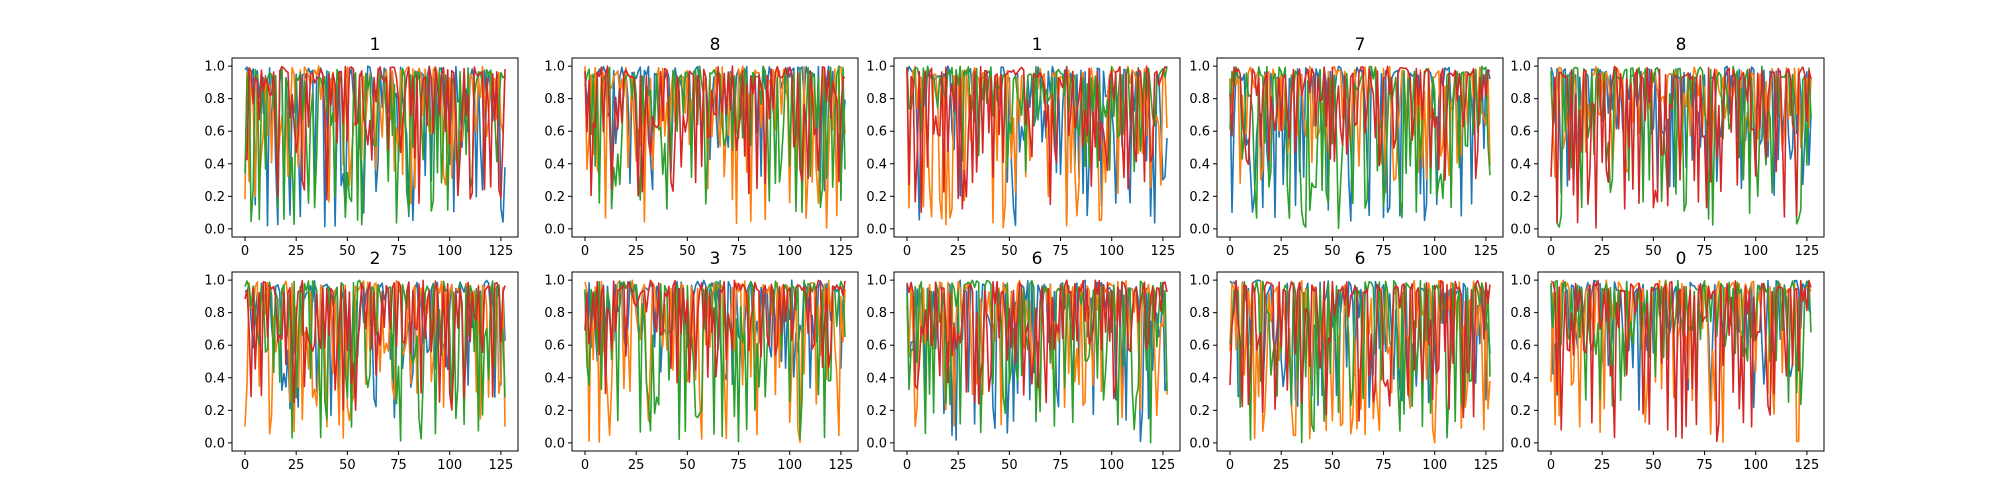  I want to click on subplot-1: 0.0 0.2 0.4 0.6 0.8 1.0 0 25 50 75 100 125 8, so click(701, 147).